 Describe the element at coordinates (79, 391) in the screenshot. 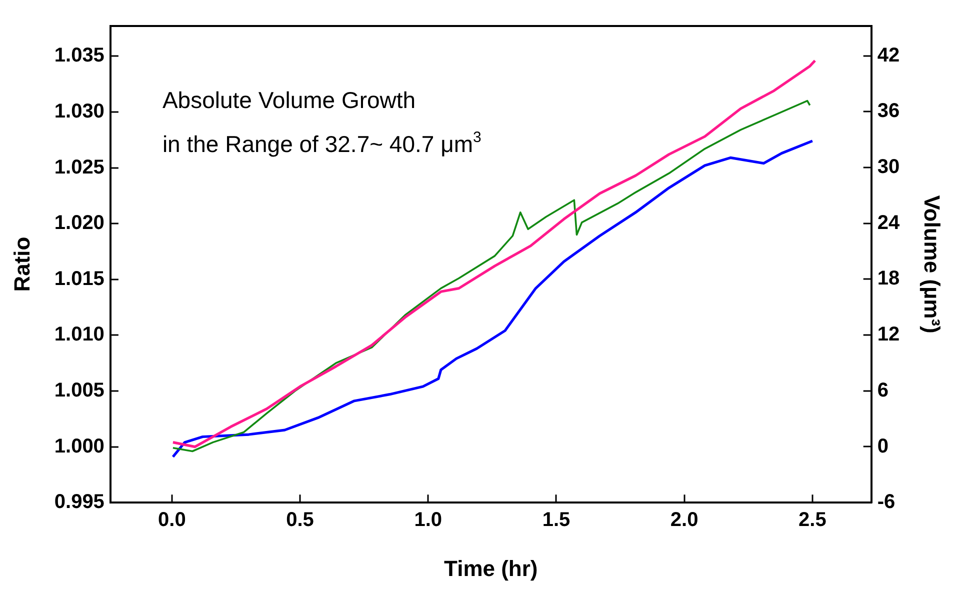

I see `y-tick-label: 1.005` at that location.